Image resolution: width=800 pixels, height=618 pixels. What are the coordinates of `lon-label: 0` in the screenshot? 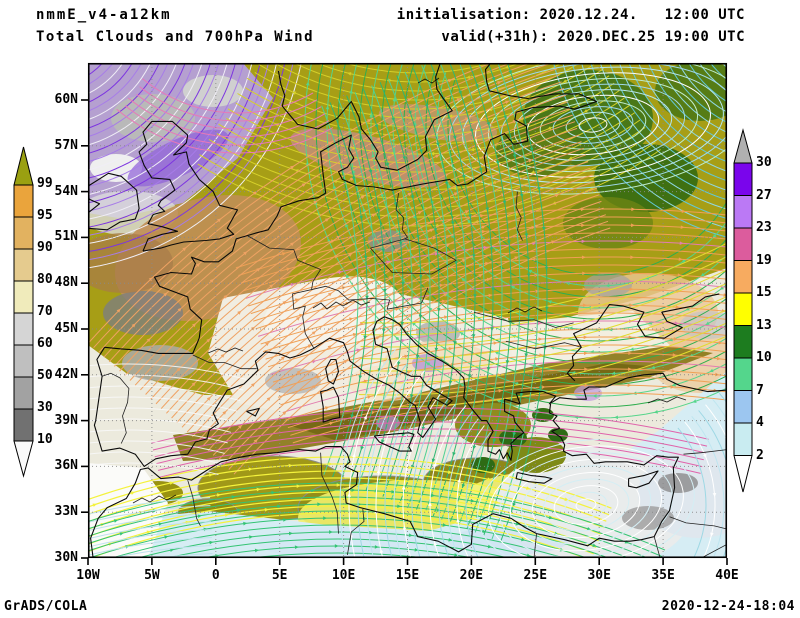 It's located at (215, 575).